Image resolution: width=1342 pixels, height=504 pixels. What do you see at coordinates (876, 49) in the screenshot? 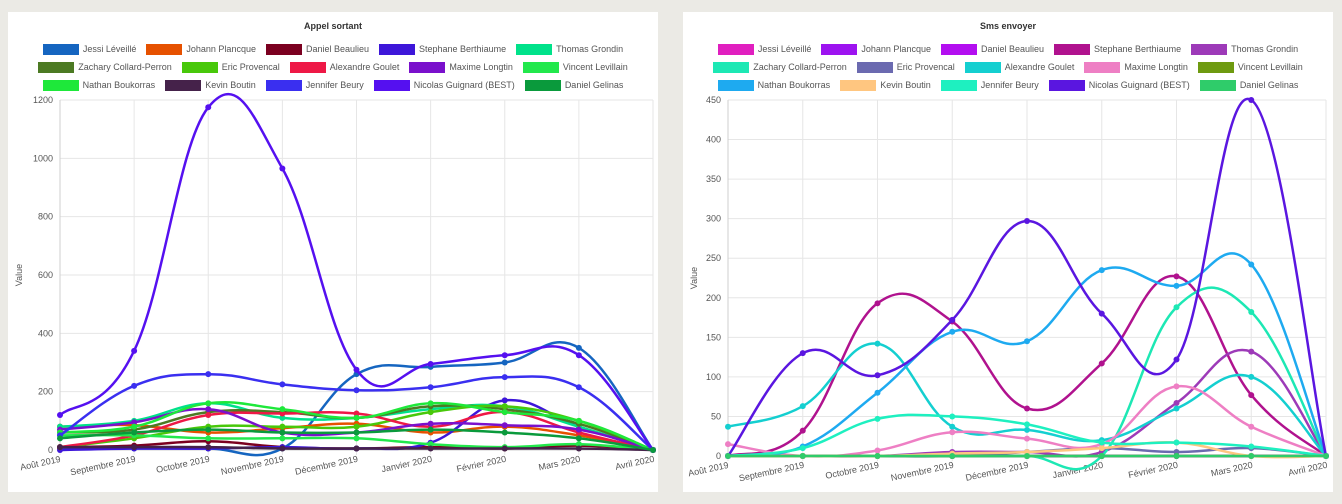
I see `legend-item-johann-plancque: Johann Plancque` at bounding box center [876, 49].